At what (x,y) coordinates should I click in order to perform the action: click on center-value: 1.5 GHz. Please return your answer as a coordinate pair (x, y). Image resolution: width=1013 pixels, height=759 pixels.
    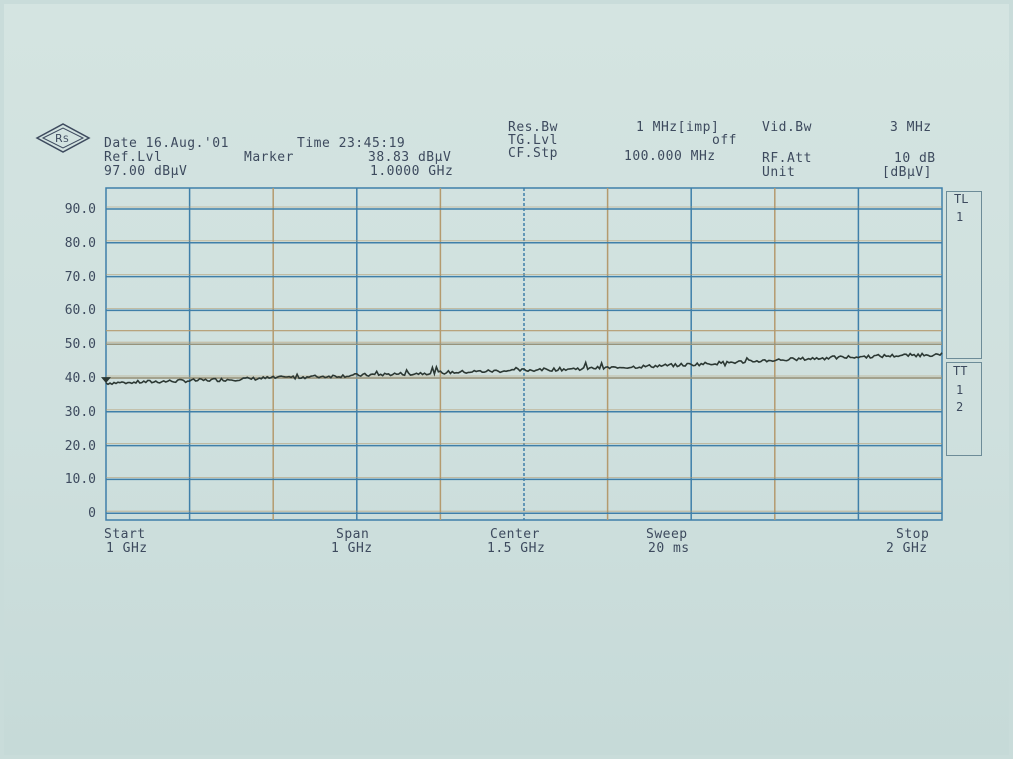
    Looking at the image, I should click on (516, 548).